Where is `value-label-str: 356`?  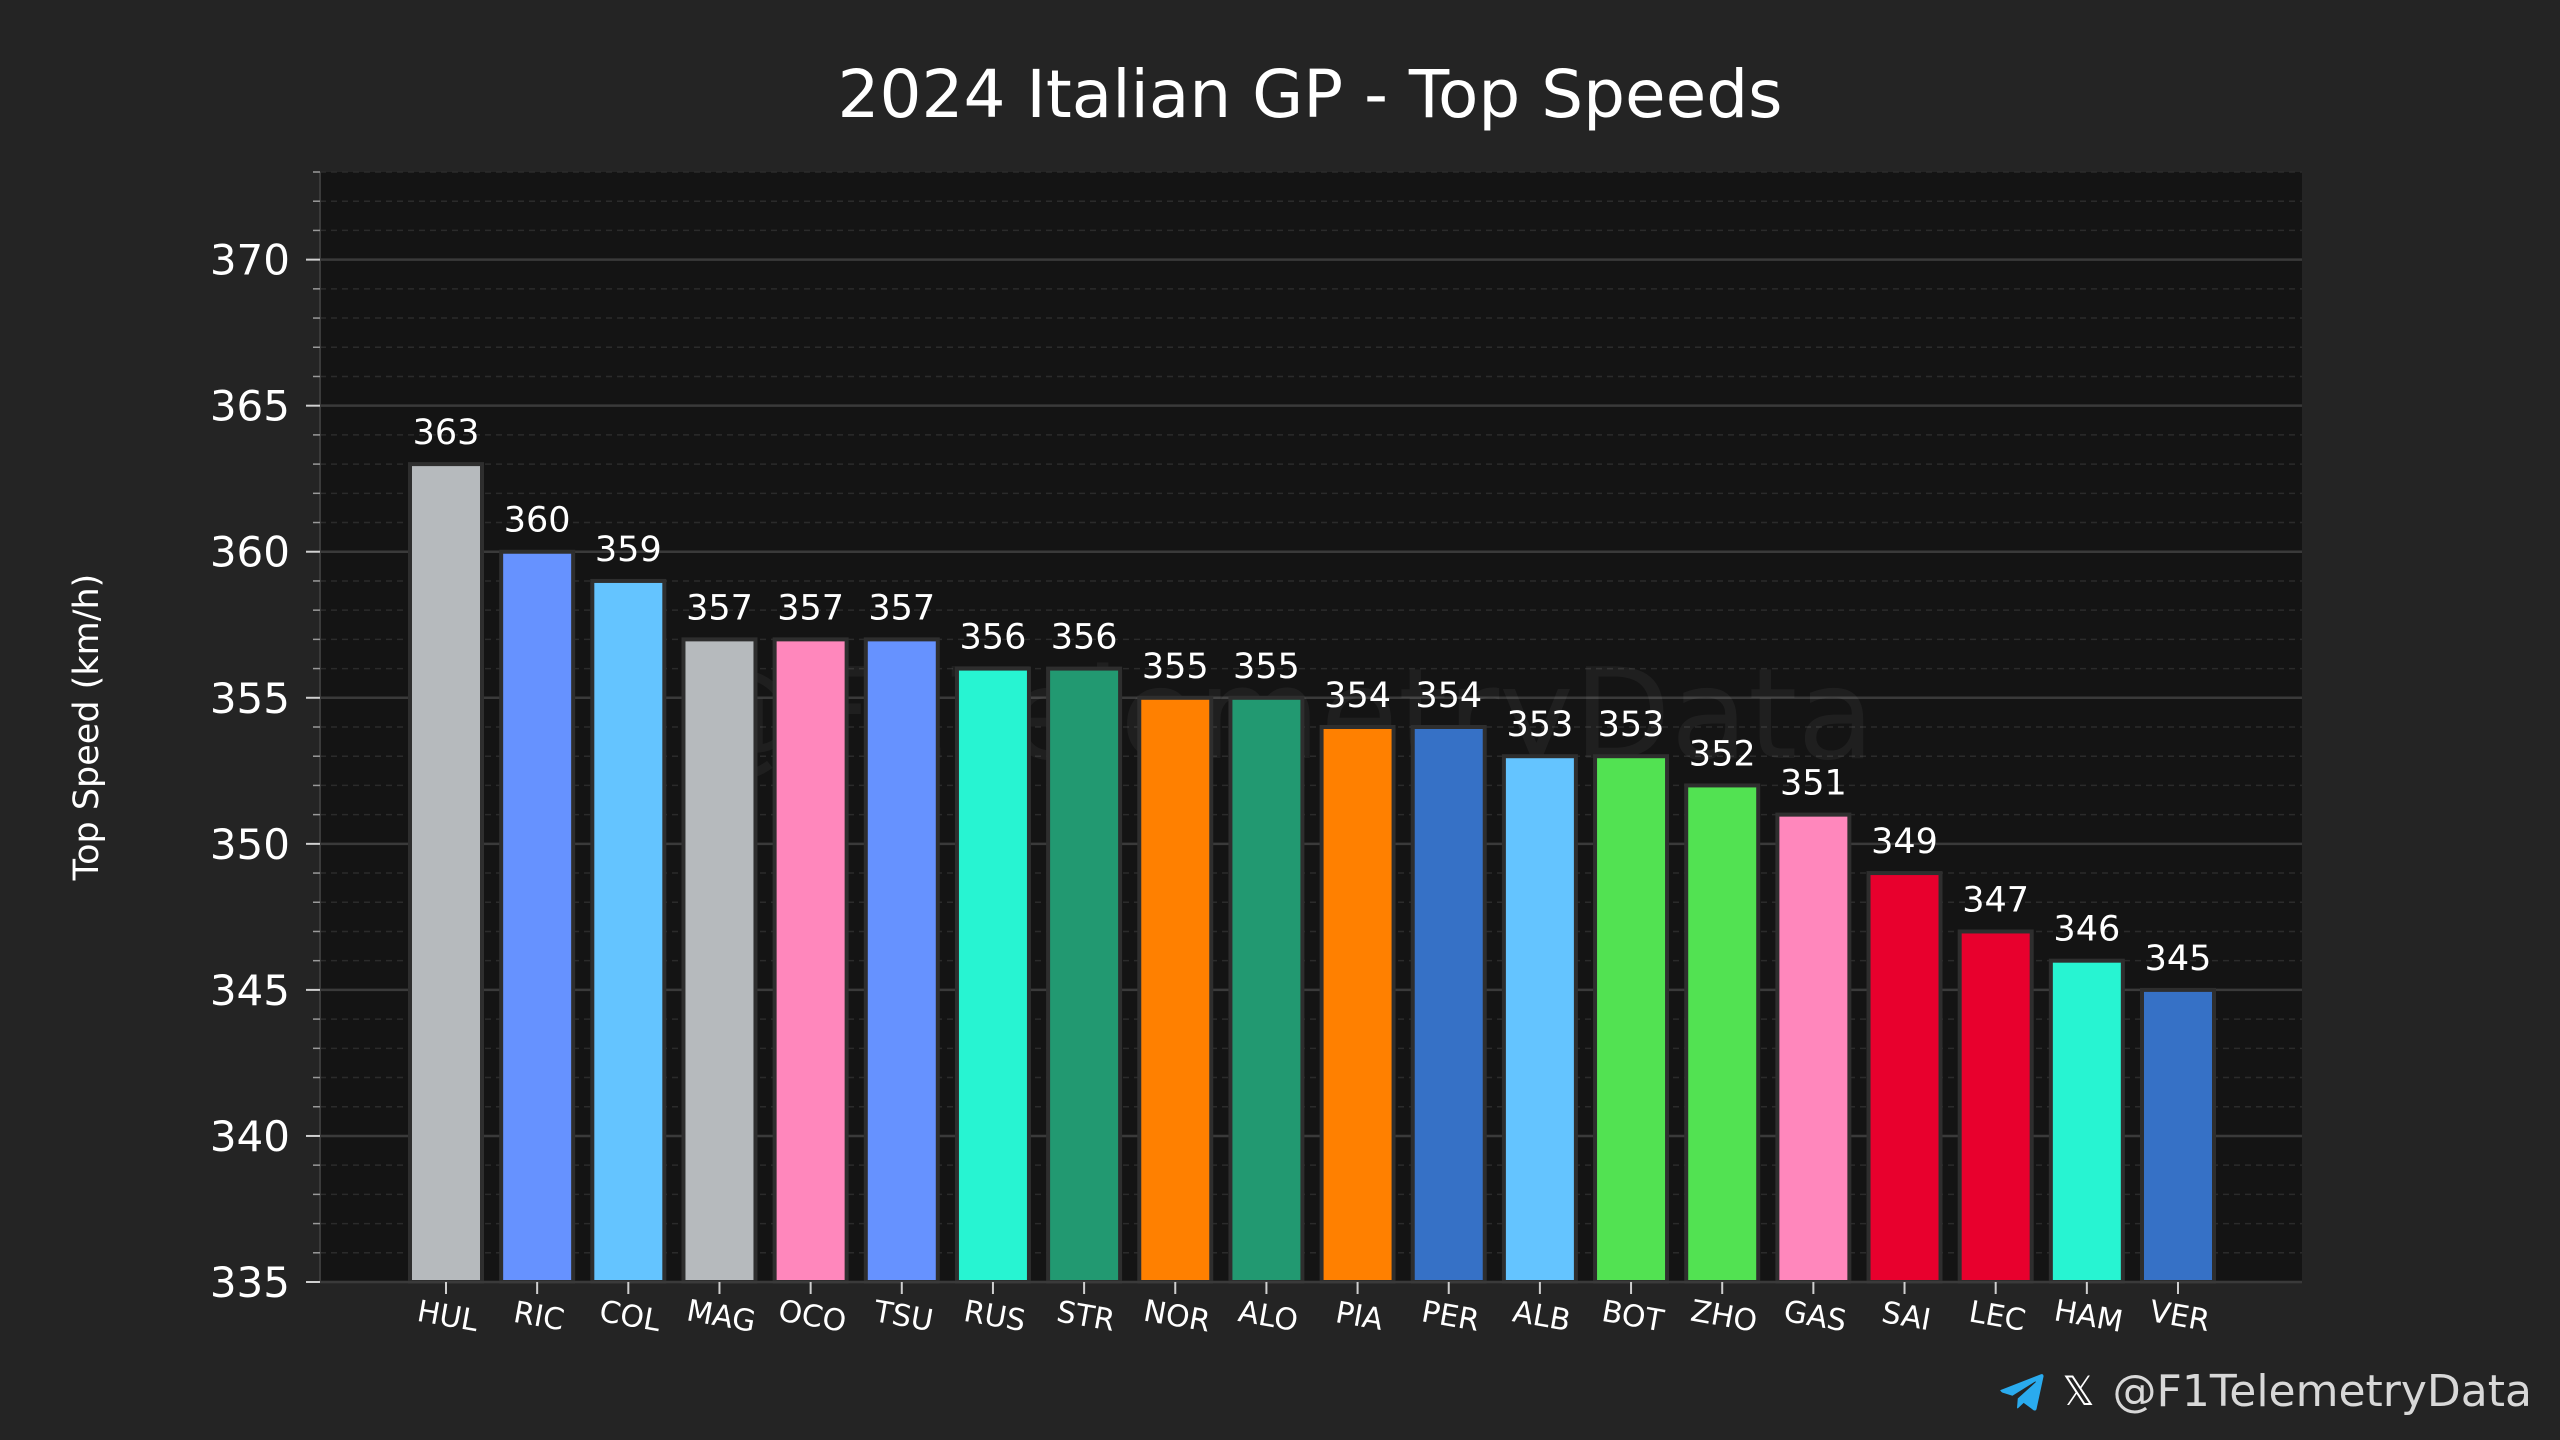
value-label-str: 356 is located at coordinates (1084, 638).